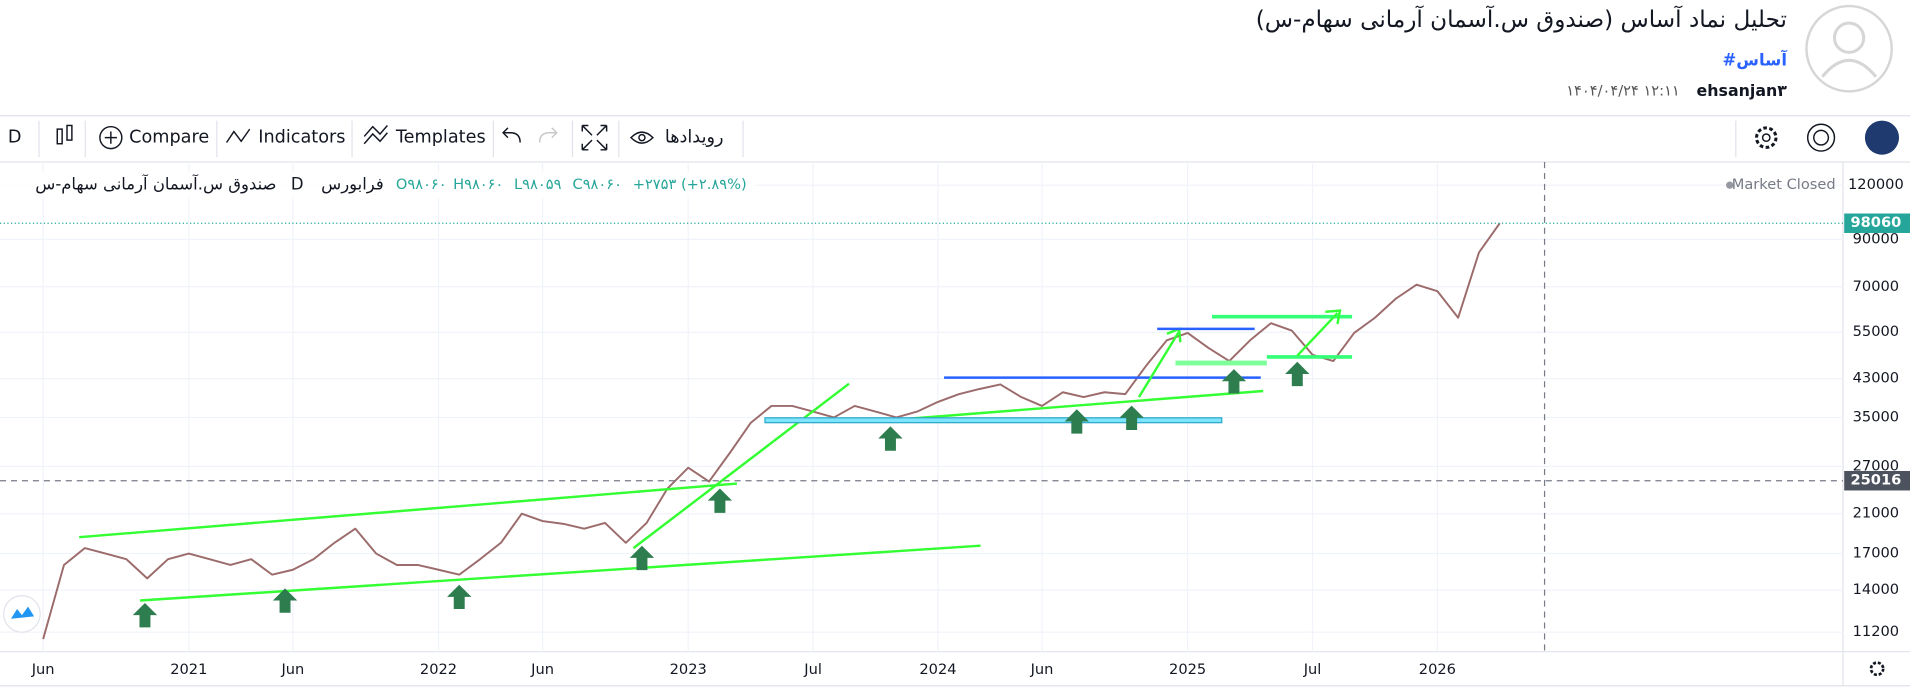 The image size is (1910, 697). What do you see at coordinates (1876, 631) in the screenshot?
I see `y-tick-label: 11200` at bounding box center [1876, 631].